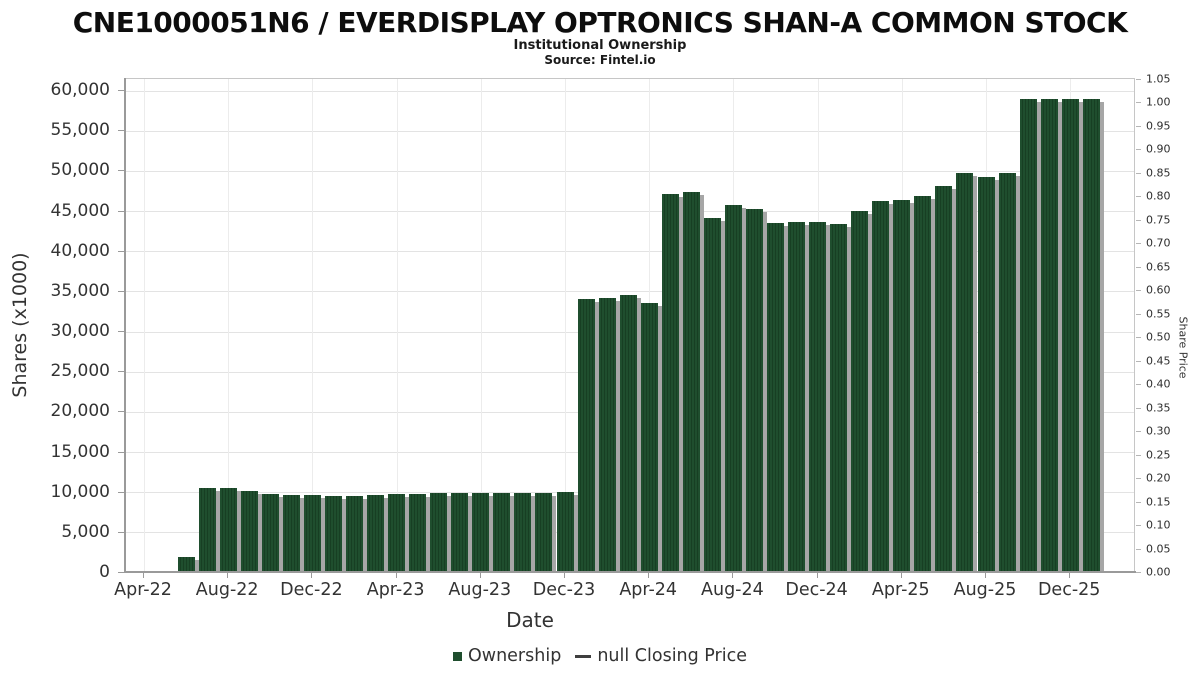 Image resolution: width=1200 pixels, height=675 pixels. Describe the element at coordinates (395, 590) in the screenshot. I see `x-tick-label: Apr-23` at that location.